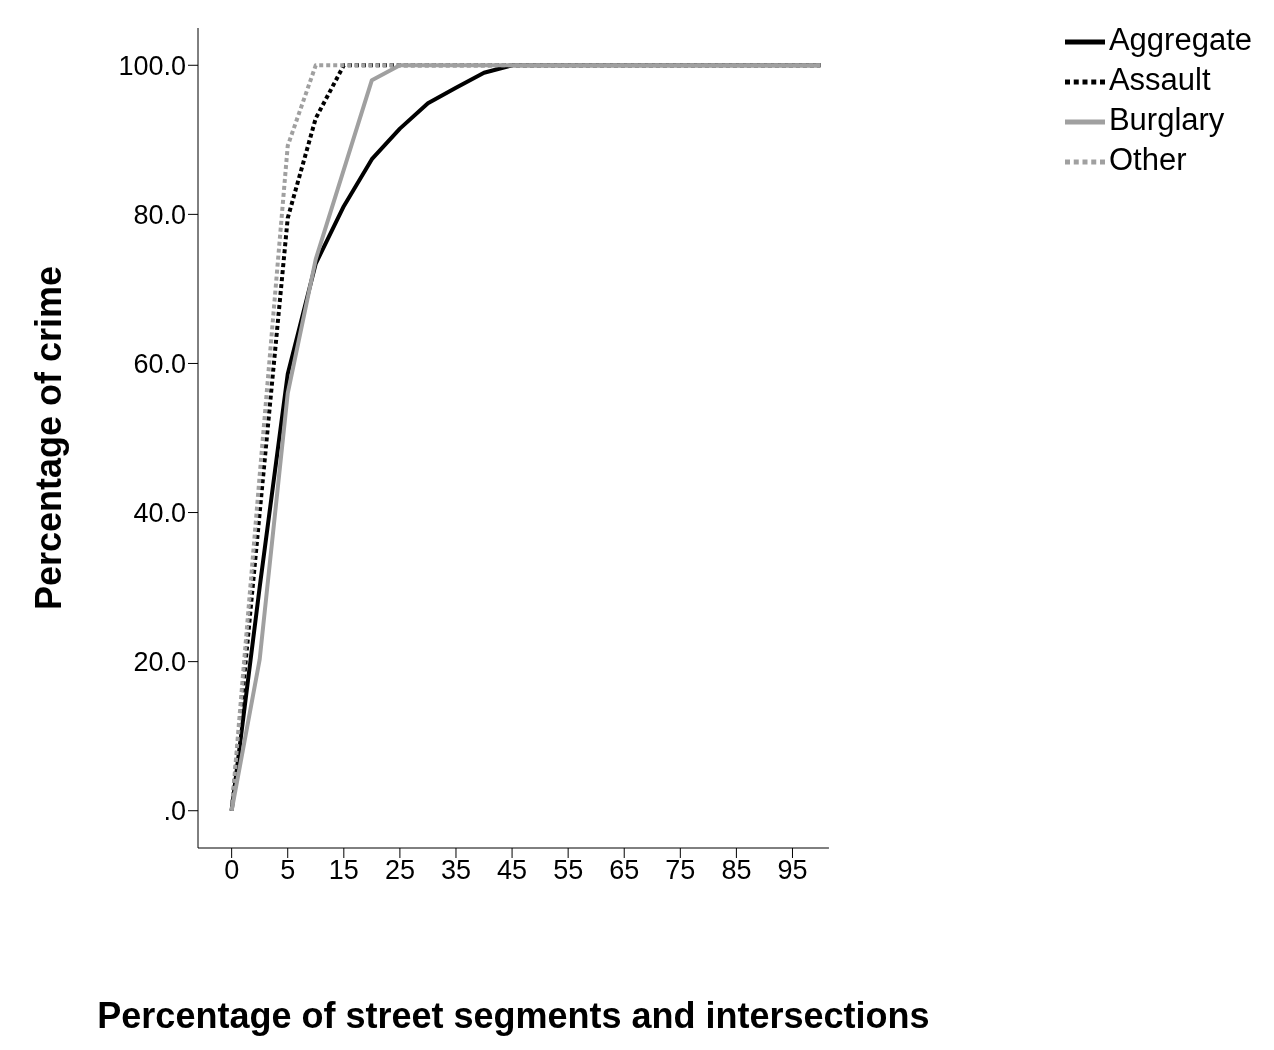  I want to click on y-tick-label: 80.0, so click(159, 214).